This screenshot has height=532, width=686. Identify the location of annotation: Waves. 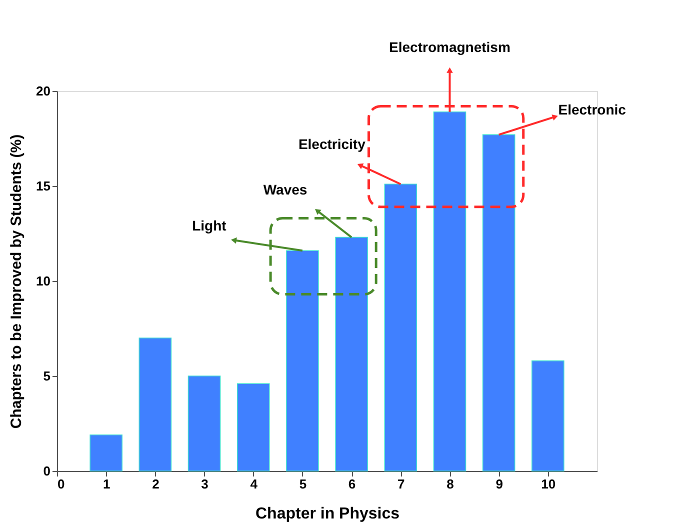
(285, 189).